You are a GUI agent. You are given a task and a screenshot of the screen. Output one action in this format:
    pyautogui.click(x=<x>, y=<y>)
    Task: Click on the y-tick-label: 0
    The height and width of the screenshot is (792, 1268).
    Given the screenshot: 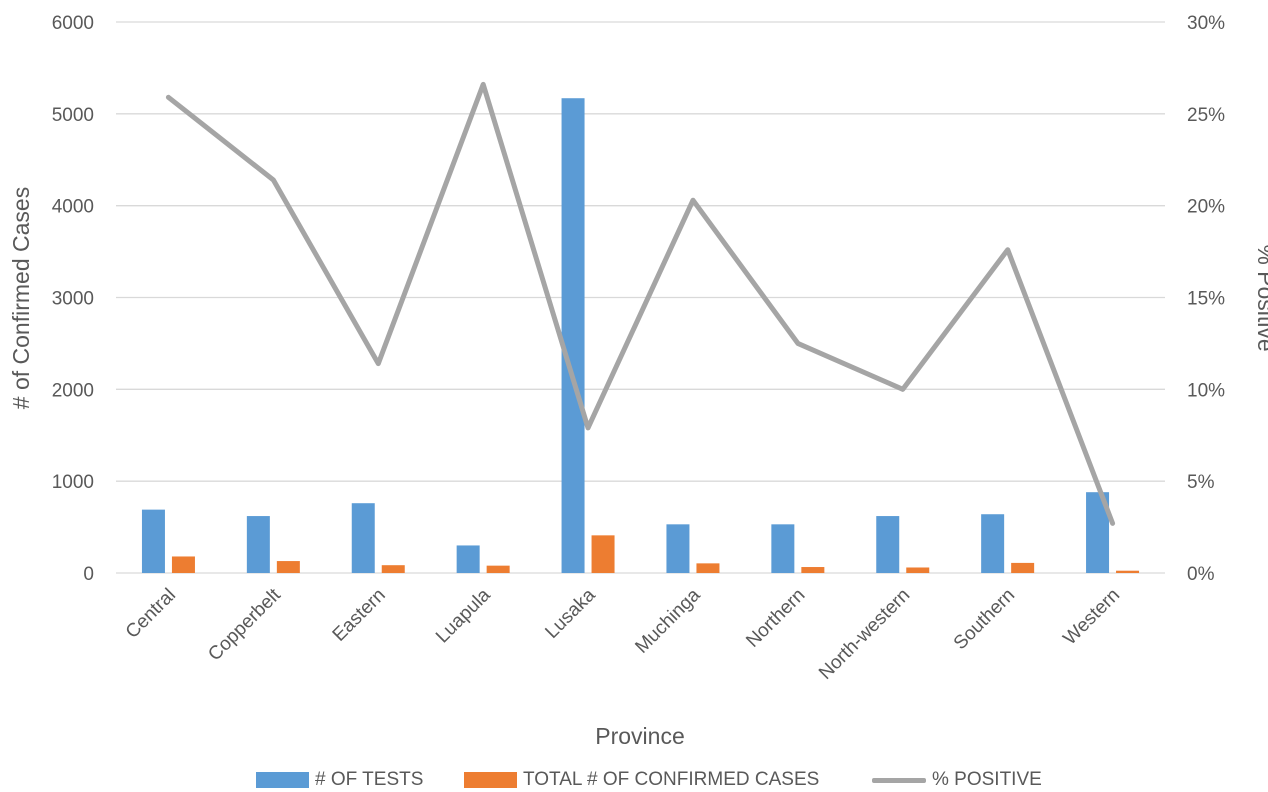 What is the action you would take?
    pyautogui.click(x=88, y=574)
    